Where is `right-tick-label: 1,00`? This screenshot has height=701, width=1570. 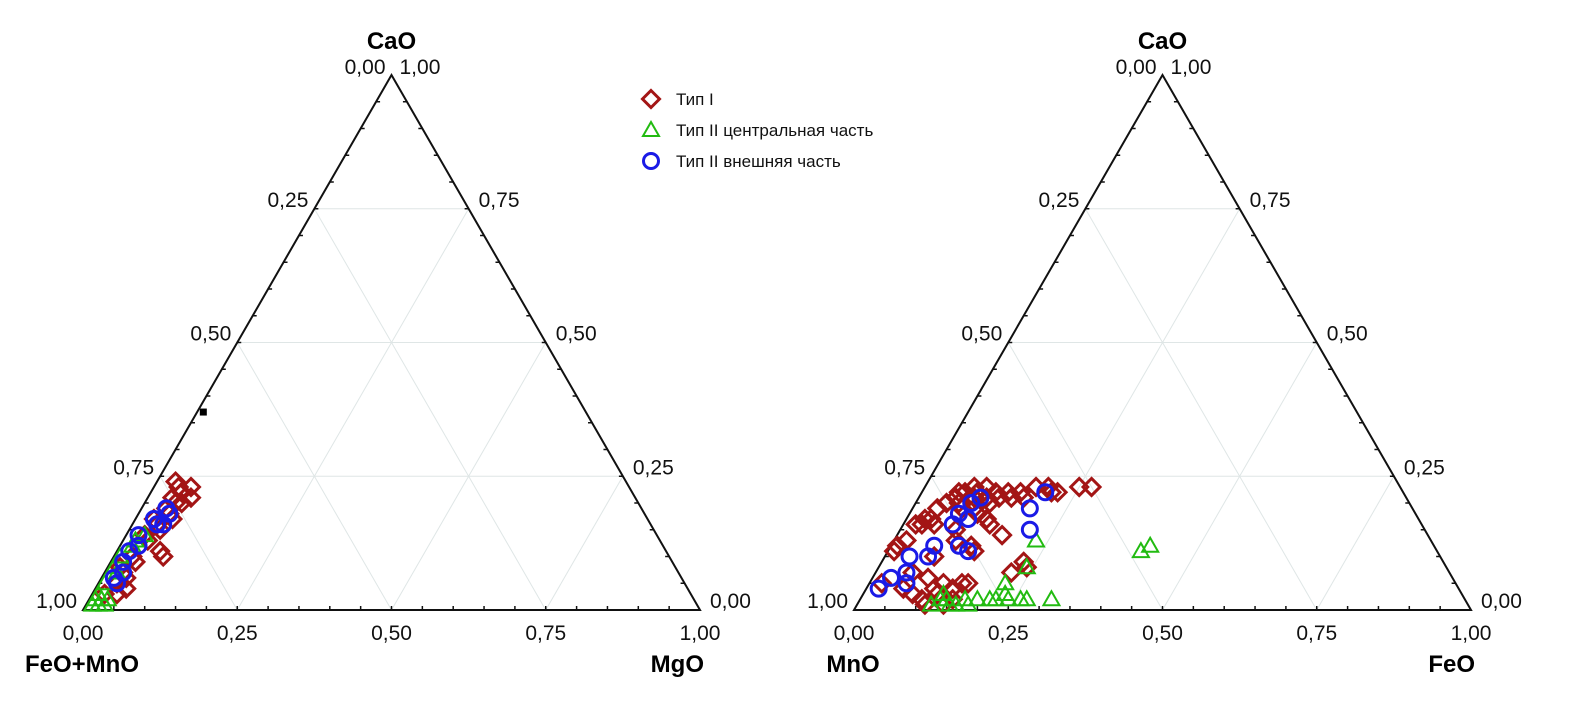 right-tick-label: 1,00 is located at coordinates (420, 67).